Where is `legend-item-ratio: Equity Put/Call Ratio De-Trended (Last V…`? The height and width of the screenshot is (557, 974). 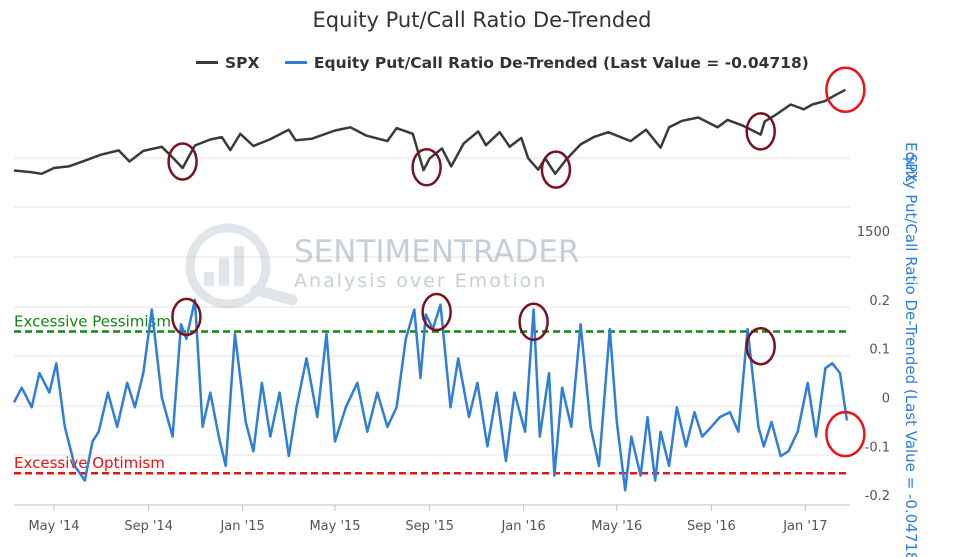 legend-item-ratio: Equity Put/Call Ratio De-Trended (Last V… is located at coordinates (546, 62).